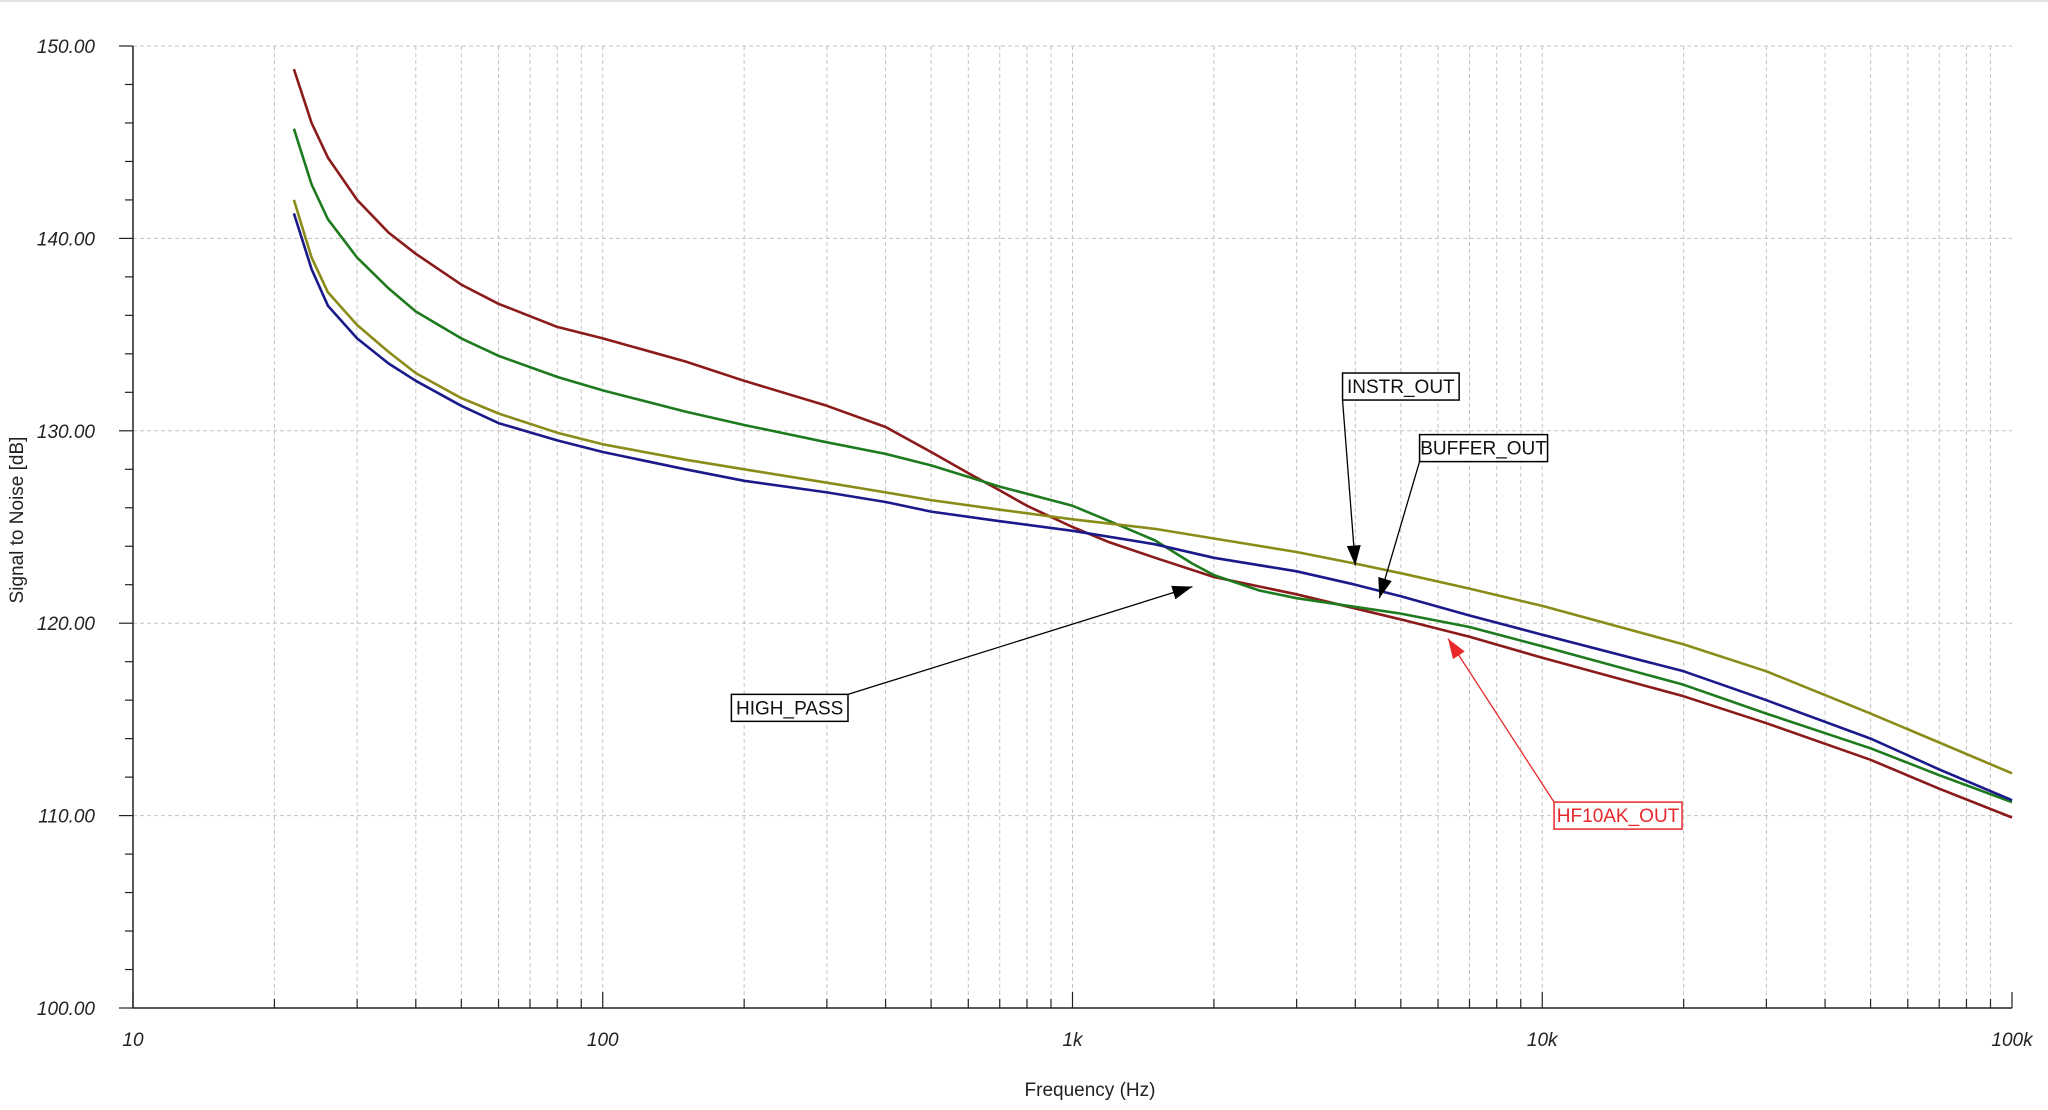 The width and height of the screenshot is (2048, 1110). What do you see at coordinates (1348, 482) in the screenshot?
I see `leader-line-instr-out` at bounding box center [1348, 482].